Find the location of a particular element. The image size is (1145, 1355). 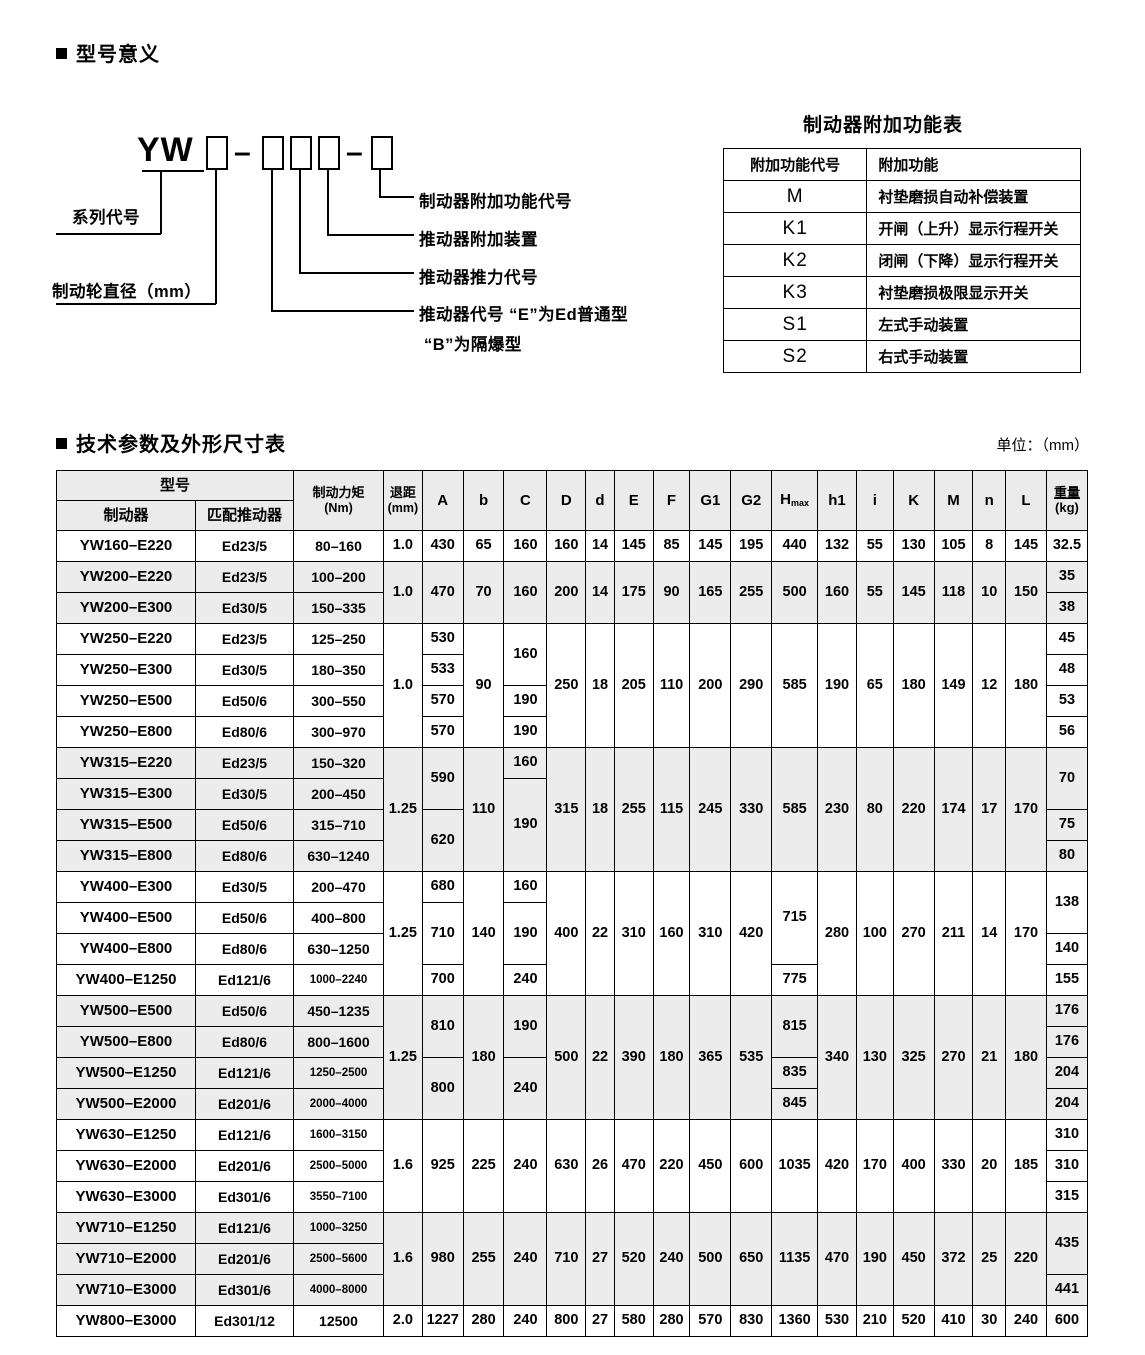

header-function-desc: 附加功能 is located at coordinates (973, 164).